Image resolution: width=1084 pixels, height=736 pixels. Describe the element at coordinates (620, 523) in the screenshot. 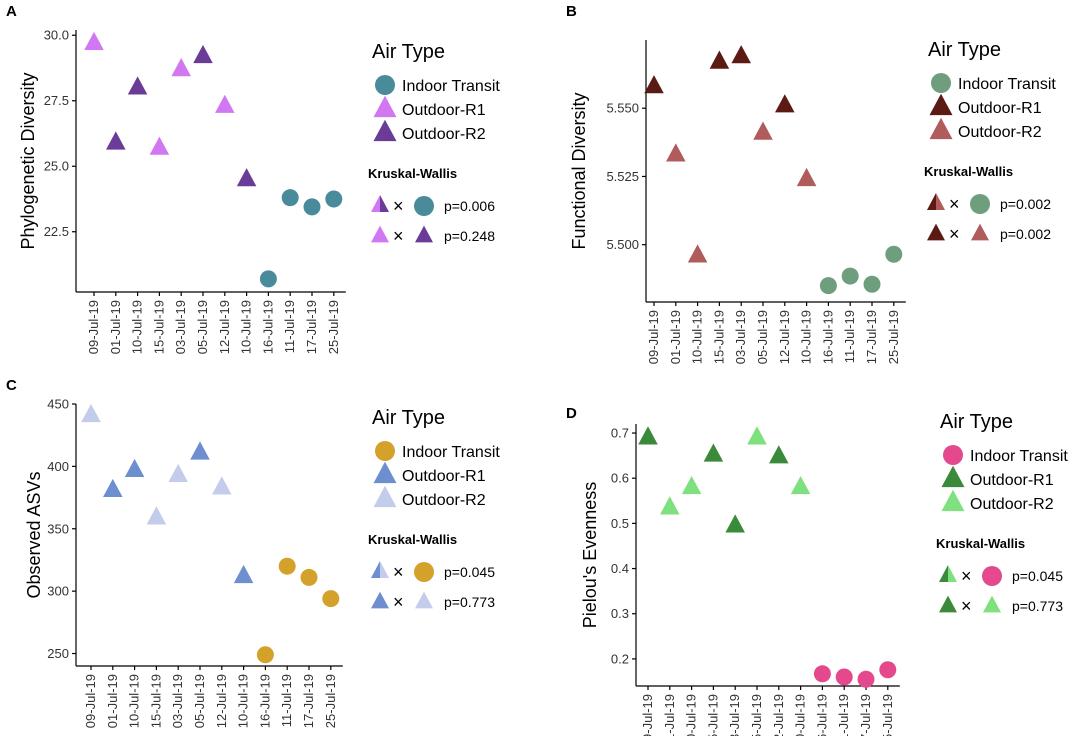

I see `y-tick-label: 0.5` at that location.